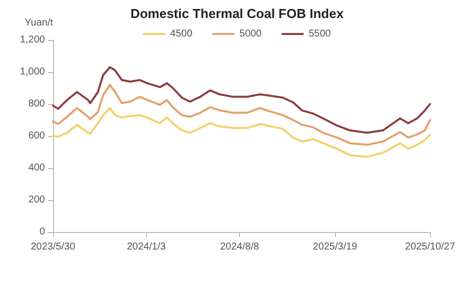  What do you see at coordinates (42, 232) in the screenshot?
I see `y-tick-label: 0` at bounding box center [42, 232].